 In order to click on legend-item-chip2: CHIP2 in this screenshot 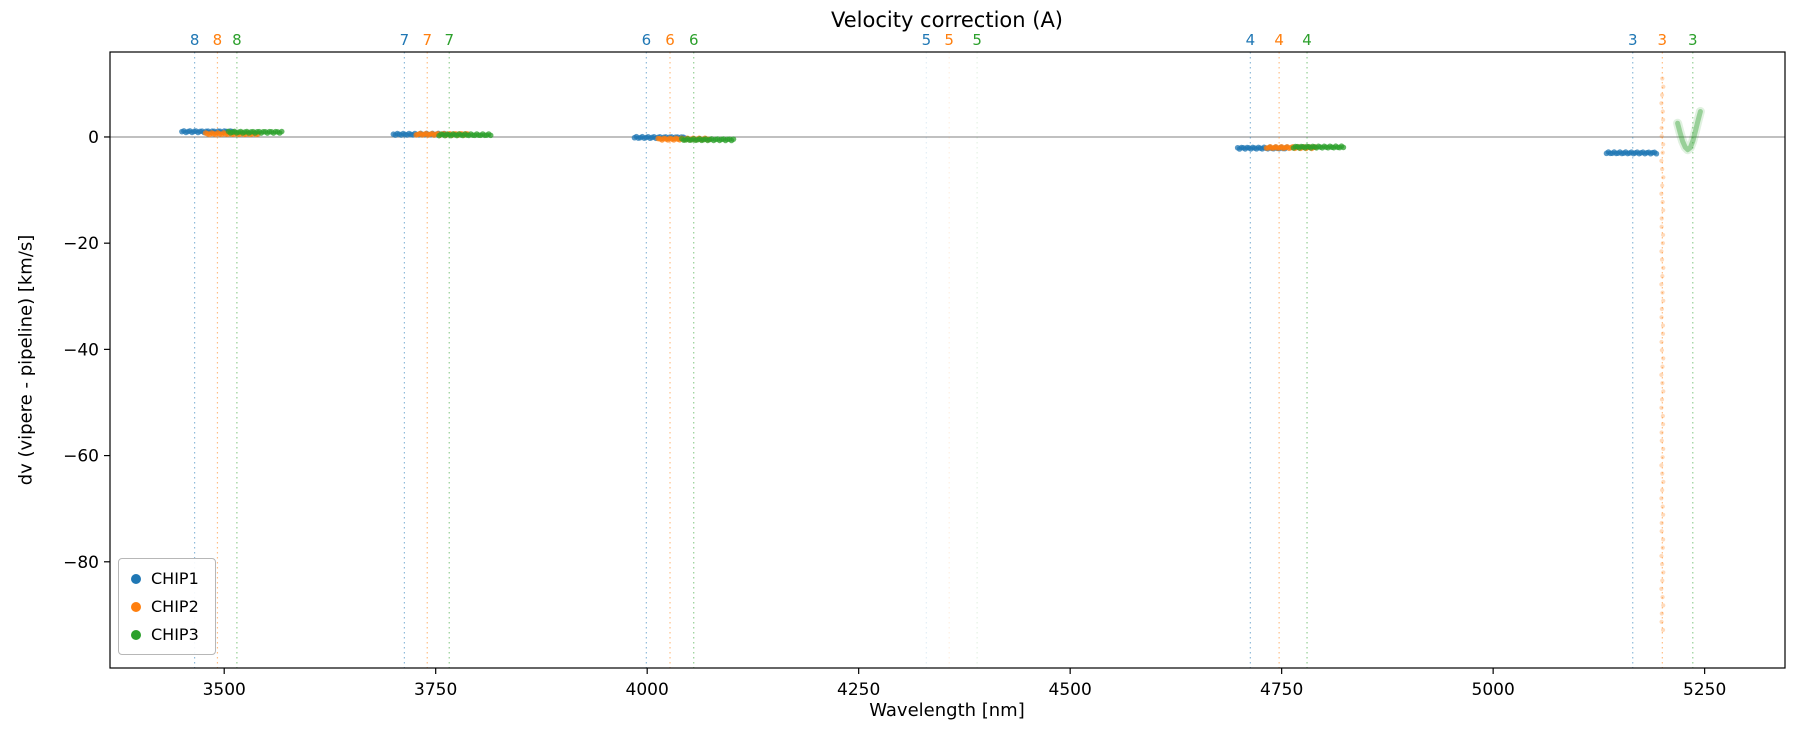, I will do `click(165, 606)`.